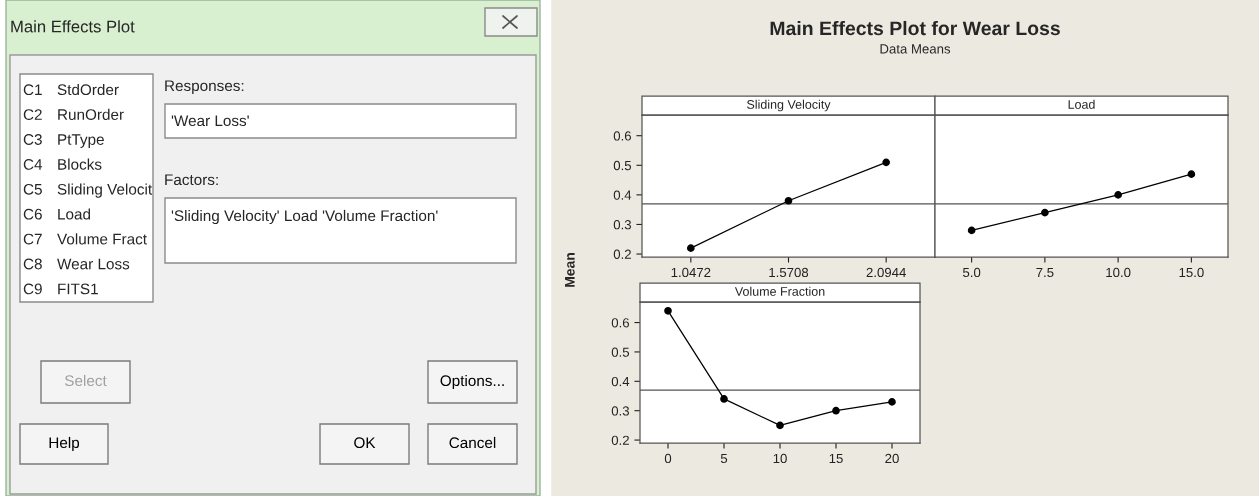 Image resolution: width=1259 pixels, height=496 pixels. Describe the element at coordinates (73, 26) in the screenshot. I see `text: Main Effects Plot` at that location.